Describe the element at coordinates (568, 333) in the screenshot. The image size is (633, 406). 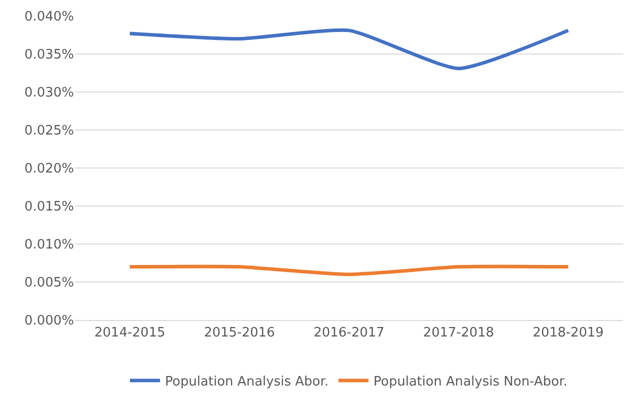
I see `x-tick-label: 2018-2019` at that location.